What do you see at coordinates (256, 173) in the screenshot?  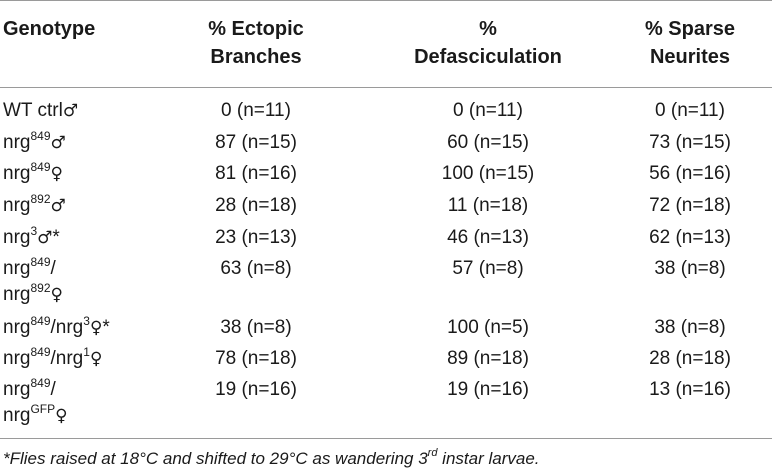 I see `ectopic-cell: 81 (n=16)` at bounding box center [256, 173].